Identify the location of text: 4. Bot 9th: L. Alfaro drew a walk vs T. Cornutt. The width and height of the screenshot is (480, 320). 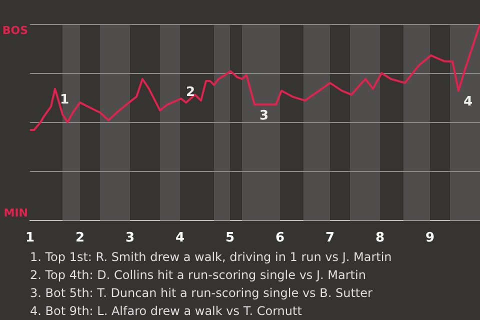
(166, 311).